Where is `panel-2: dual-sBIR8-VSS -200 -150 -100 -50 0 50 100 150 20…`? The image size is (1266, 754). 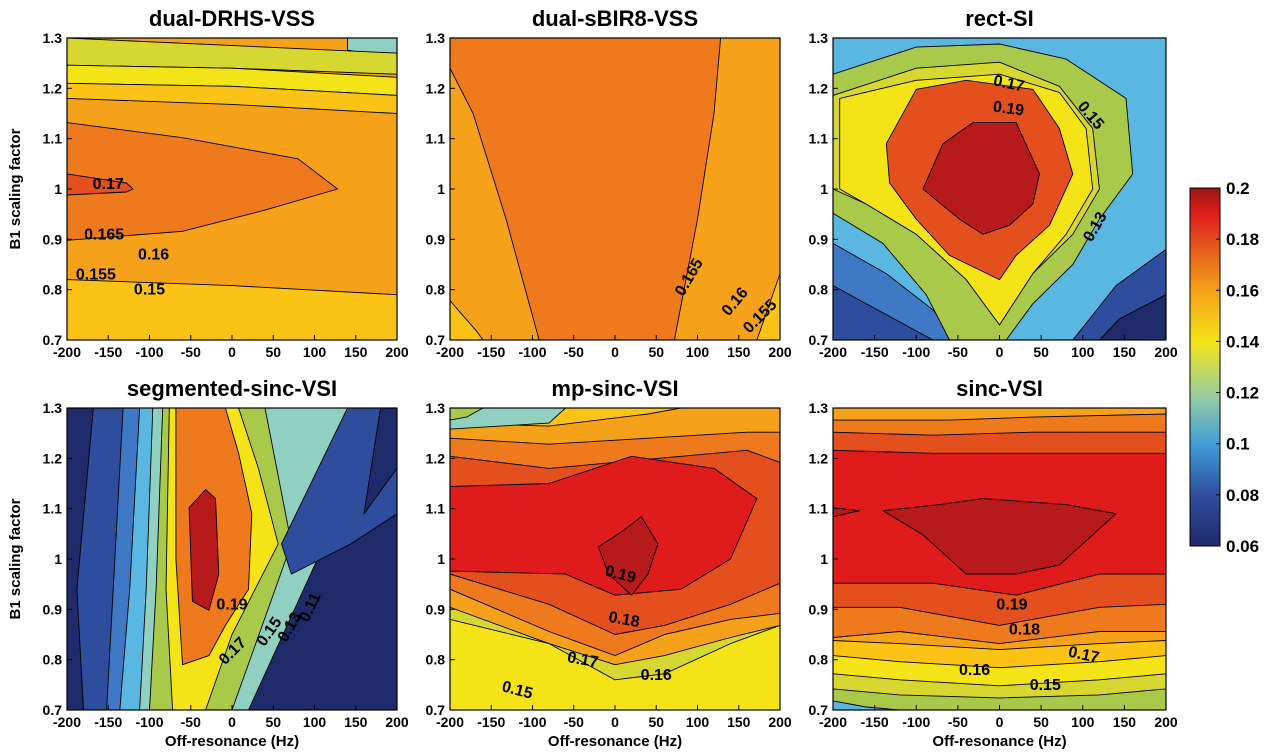 panel-2: dual-sBIR8-VSS -200 -150 -100 -50 0 50 100 150 20… is located at coordinates (609, 183).